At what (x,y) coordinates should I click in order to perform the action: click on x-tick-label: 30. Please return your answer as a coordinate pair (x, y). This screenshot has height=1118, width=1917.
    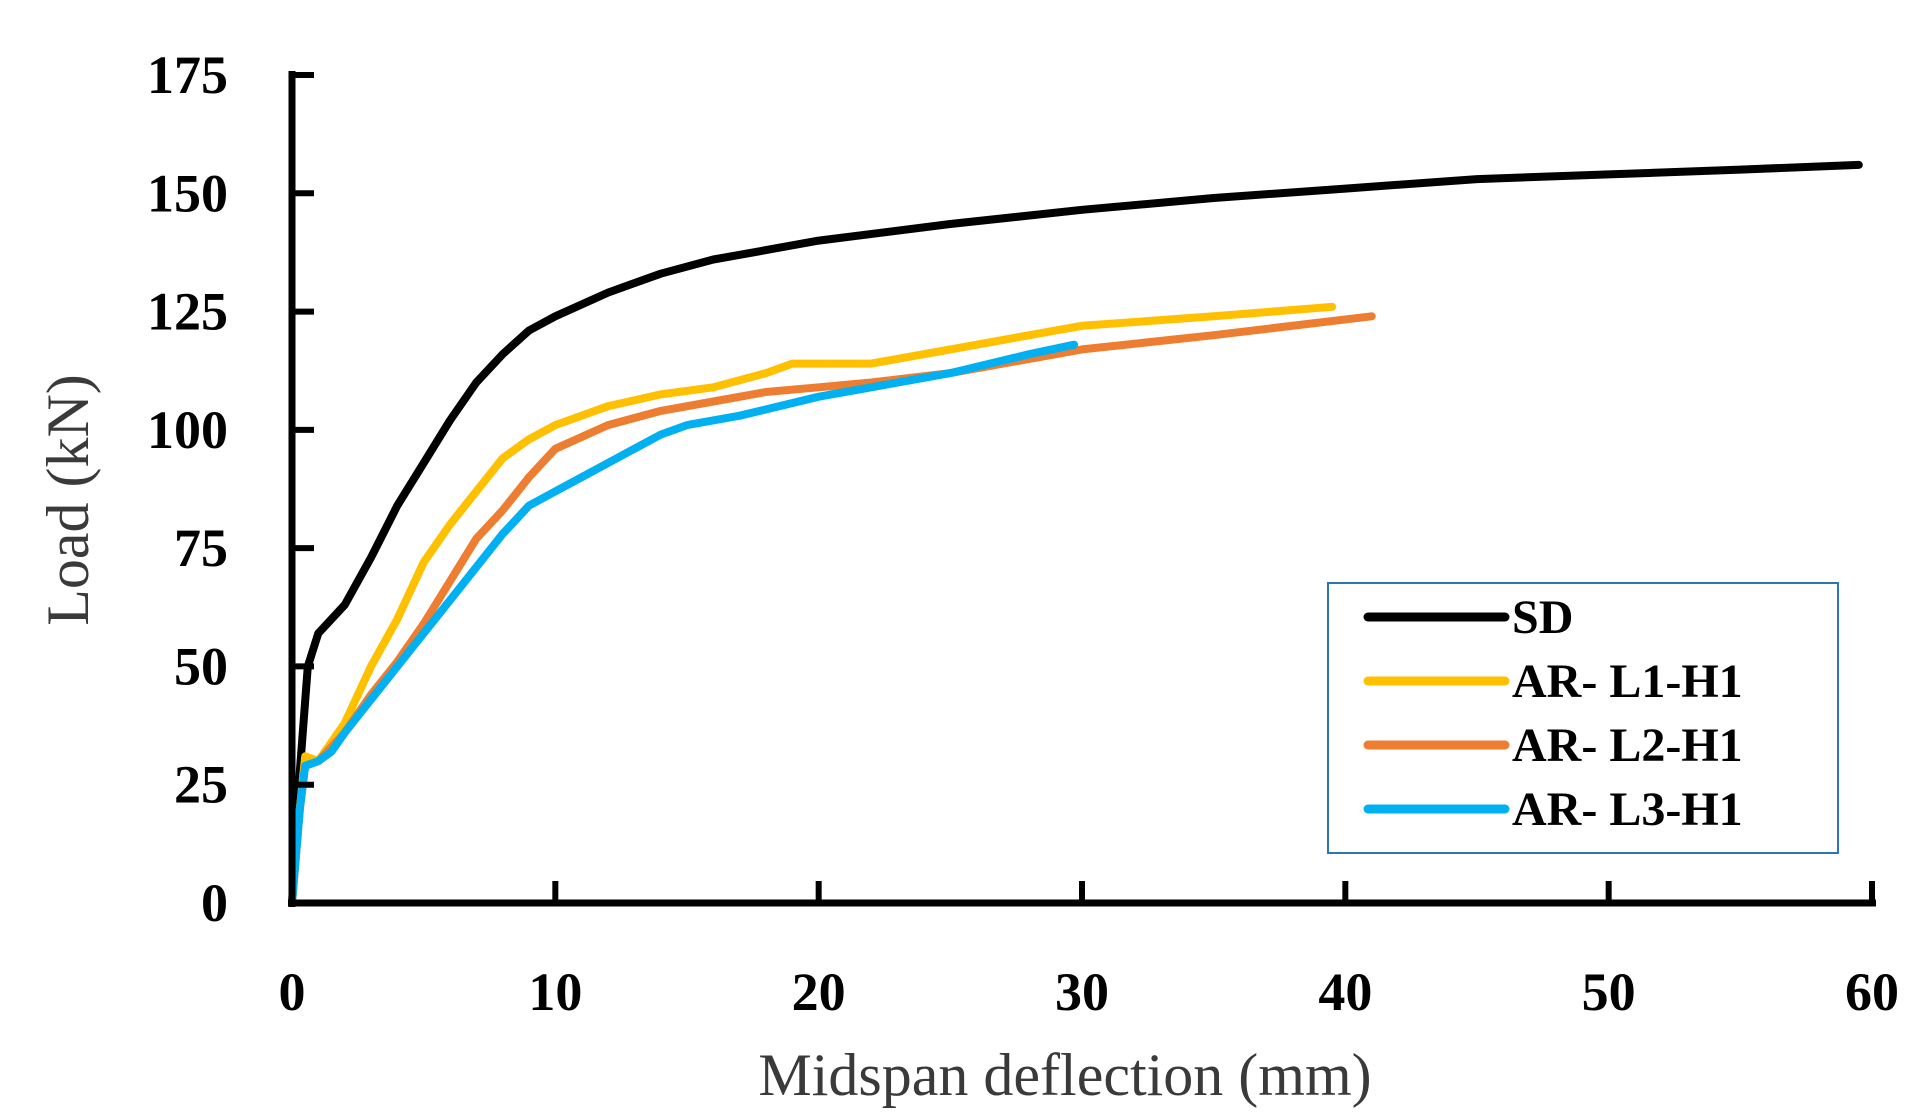
    Looking at the image, I should click on (1082, 992).